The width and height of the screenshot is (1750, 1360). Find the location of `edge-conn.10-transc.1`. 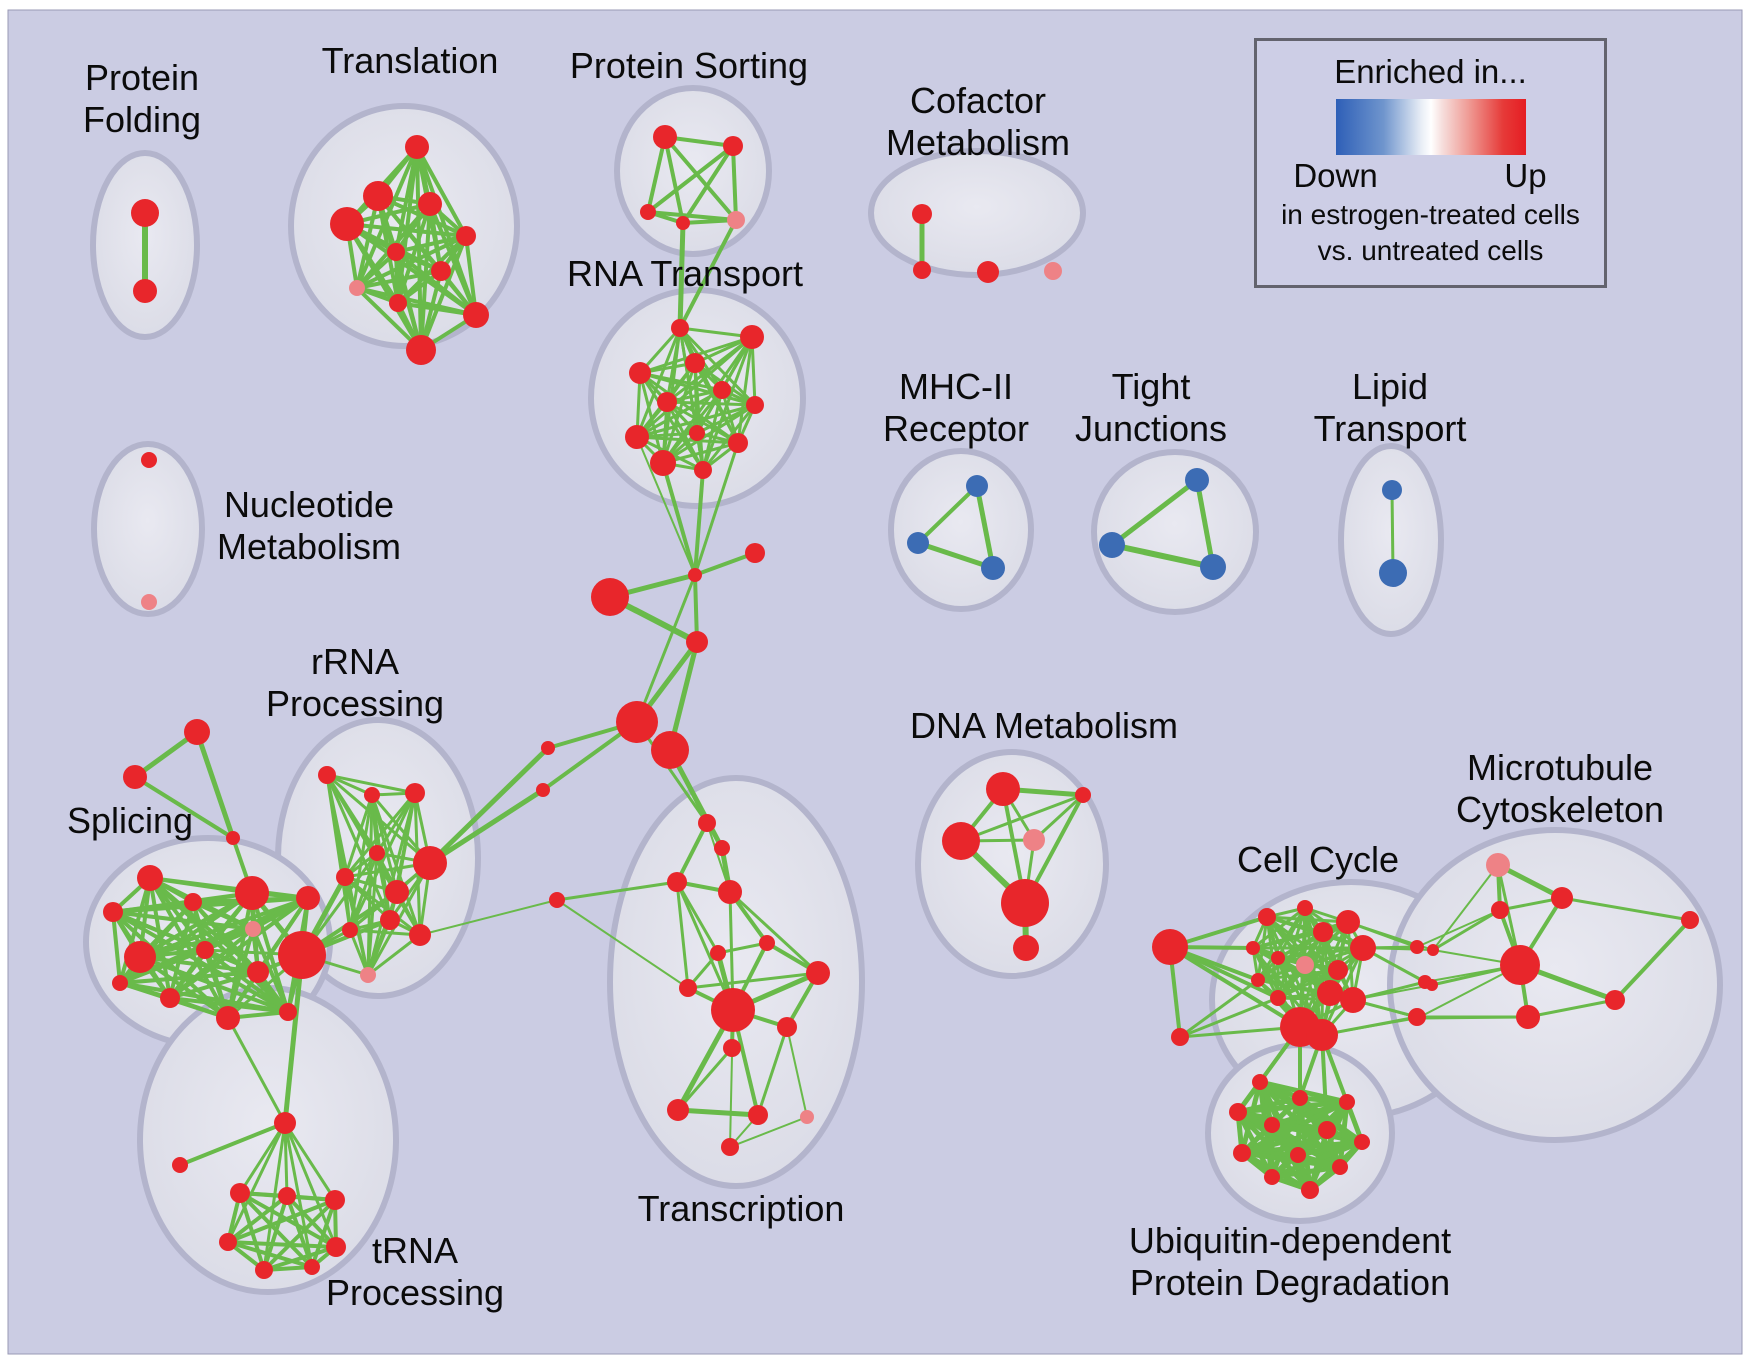

edge-conn.10-transc.1 is located at coordinates (697, 917).